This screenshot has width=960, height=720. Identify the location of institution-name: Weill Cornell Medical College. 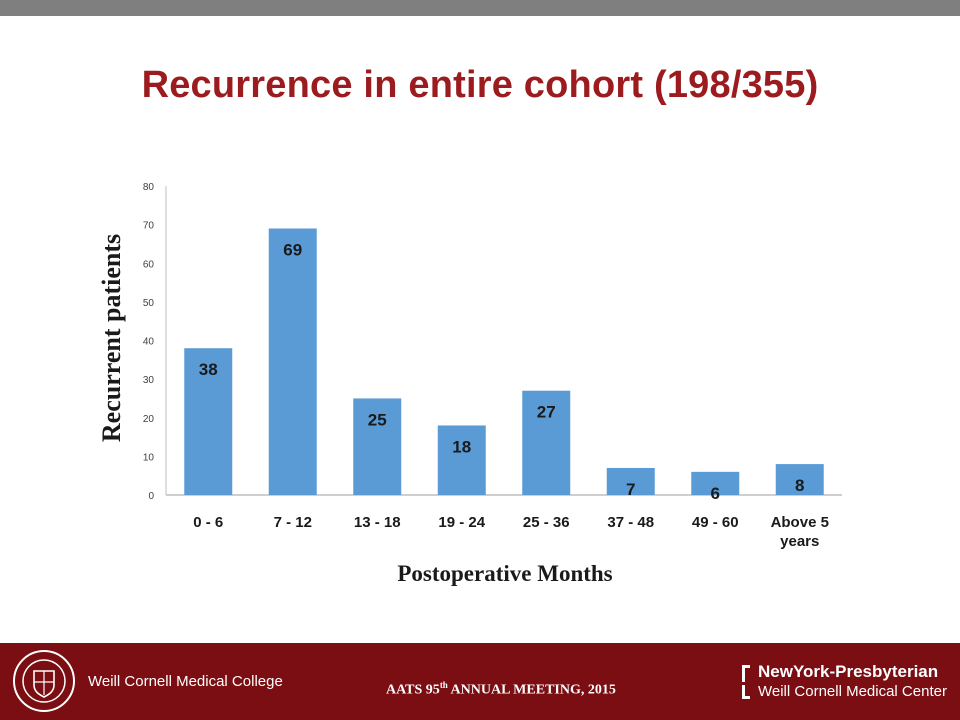
(185, 681).